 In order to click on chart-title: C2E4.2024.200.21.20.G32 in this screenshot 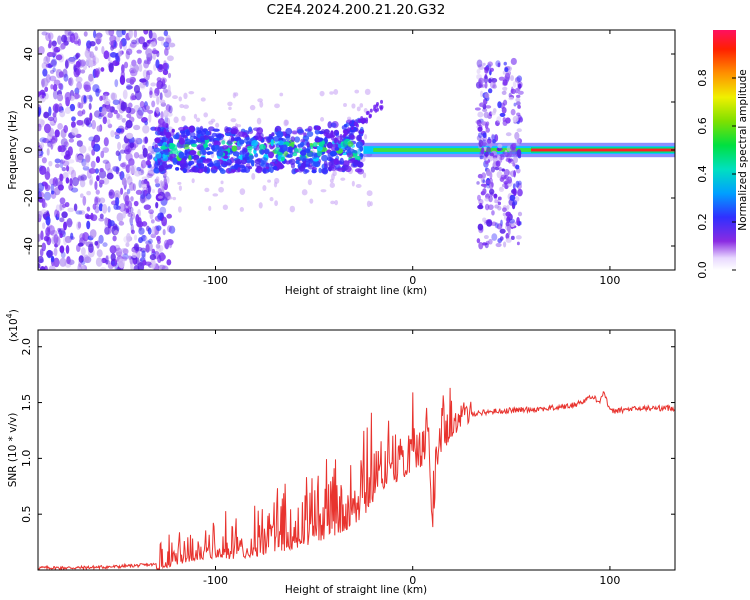, I will do `click(356, 10)`.